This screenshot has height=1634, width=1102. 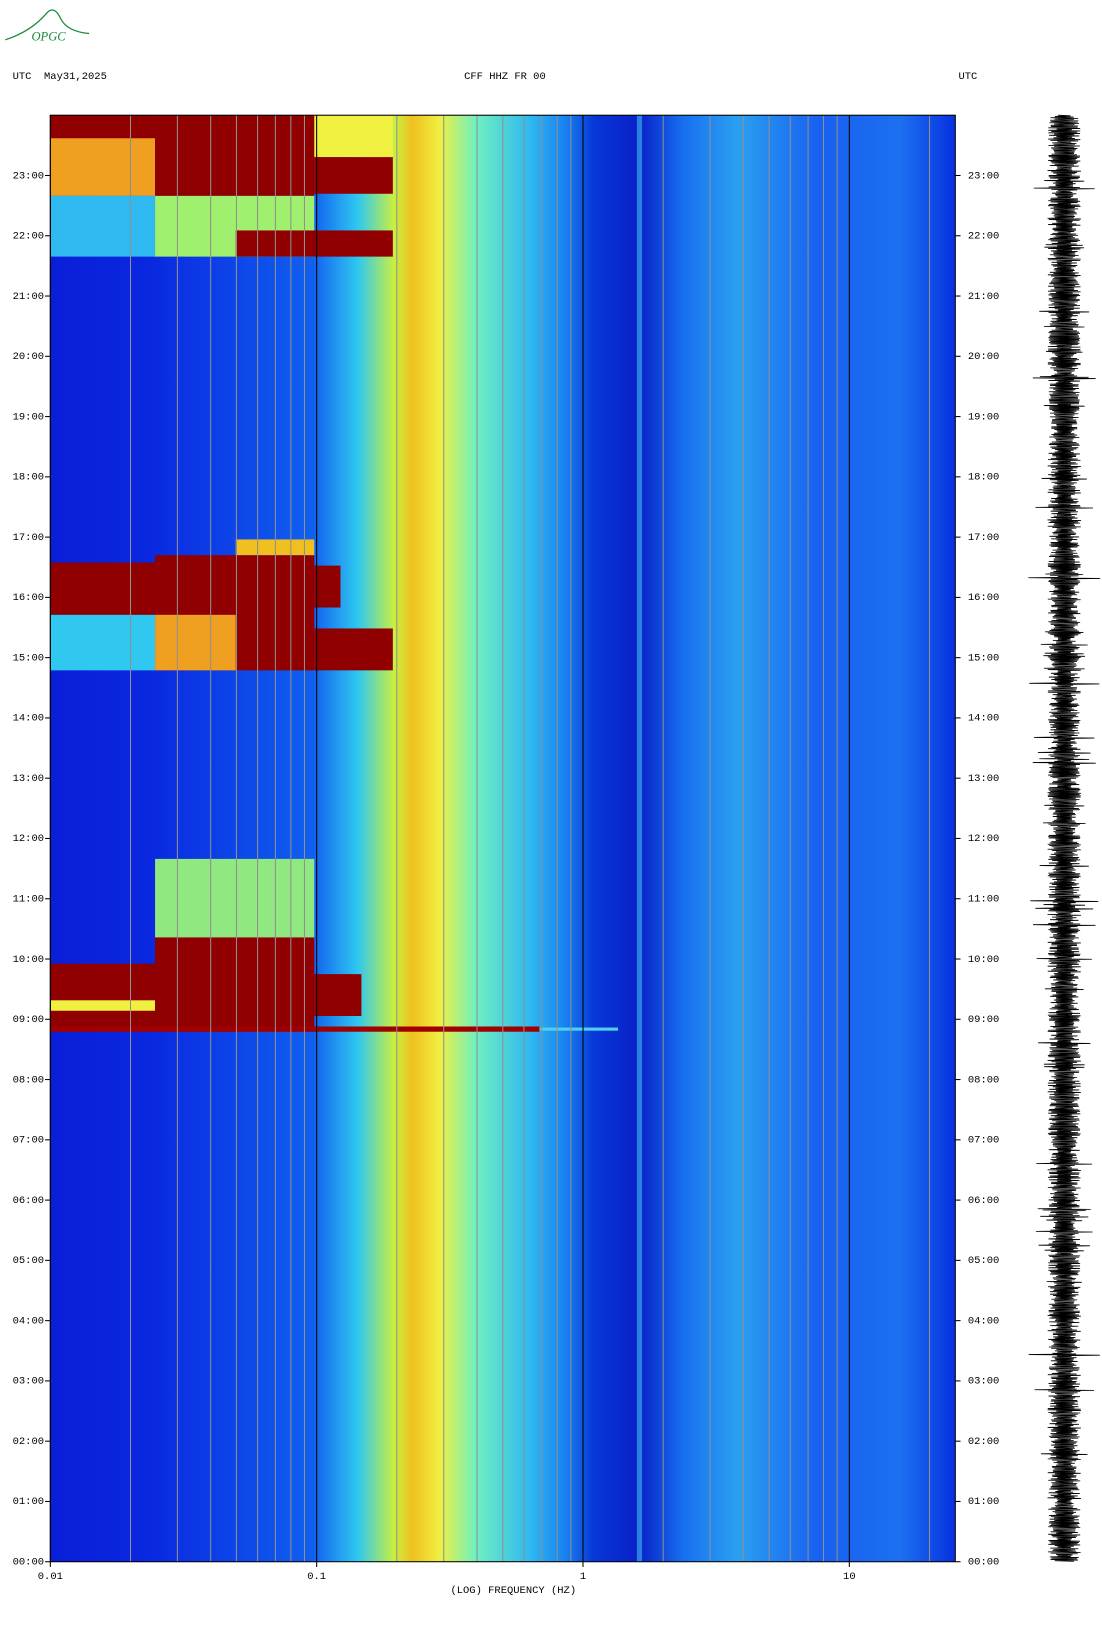 I want to click on right-header: UTC, so click(x=967, y=77).